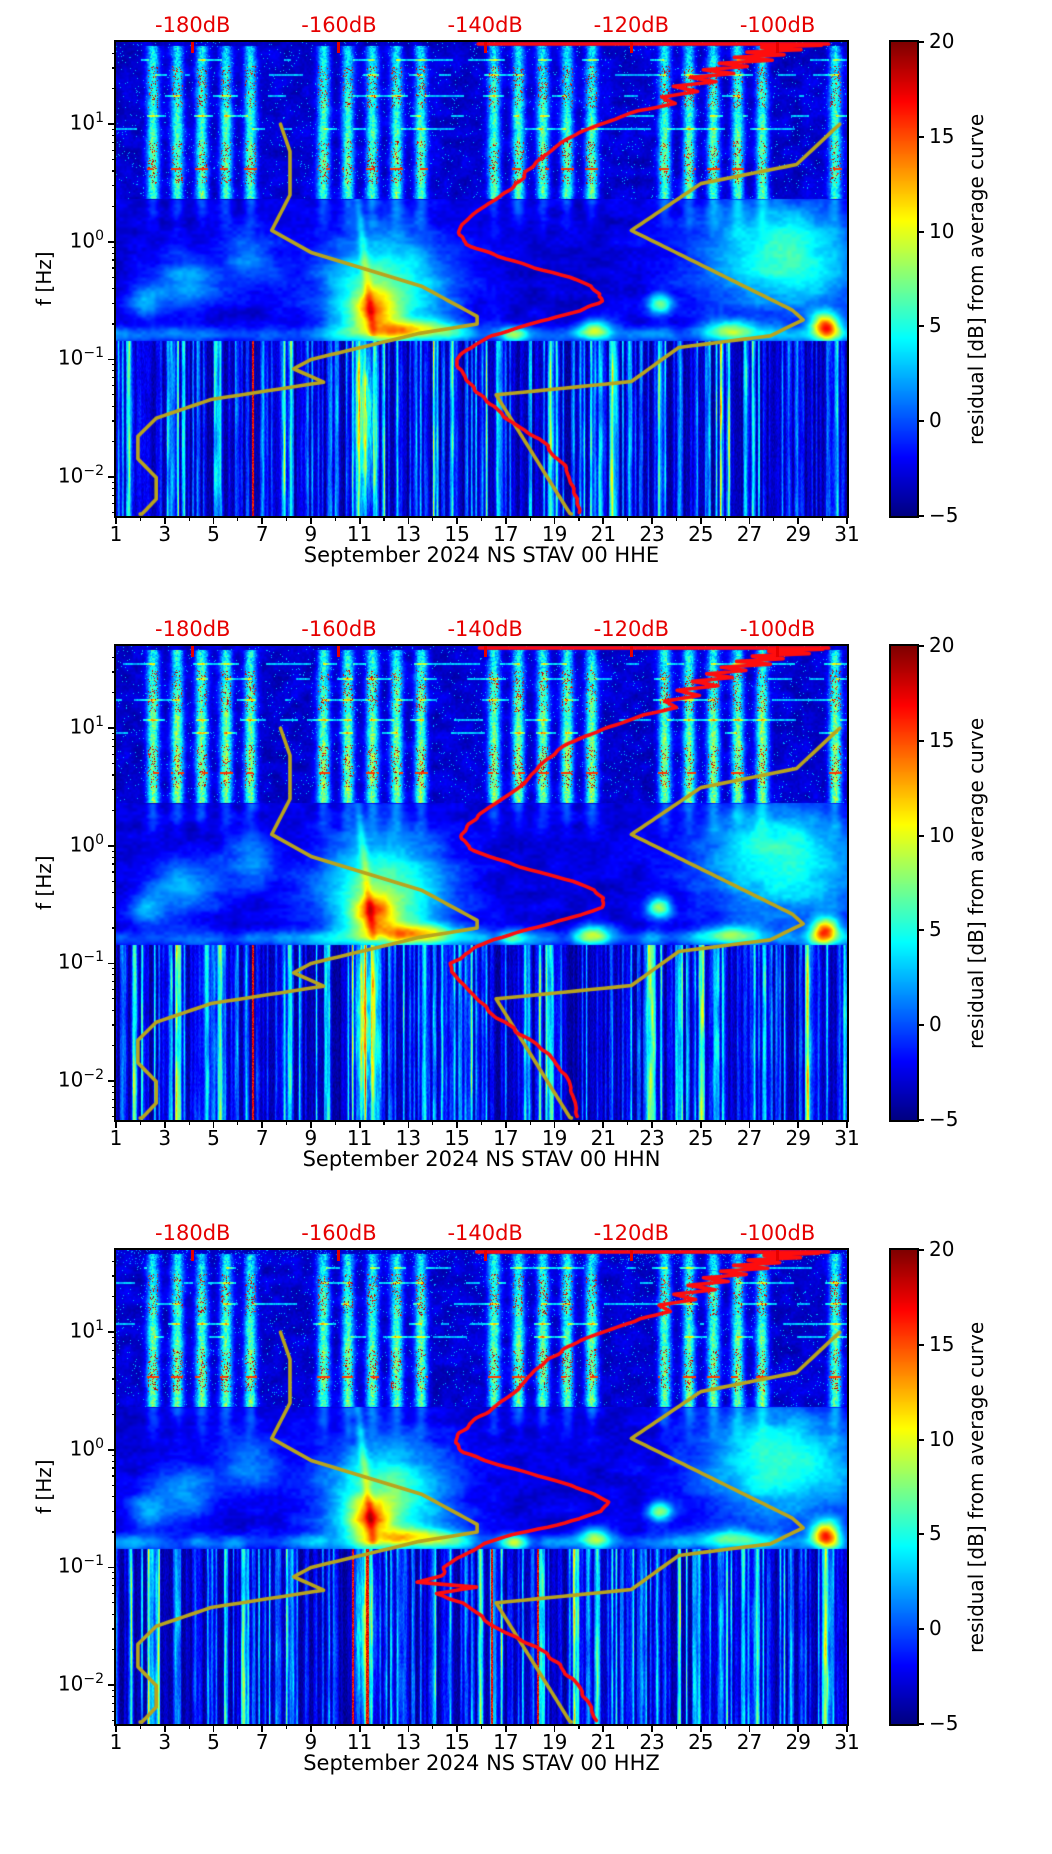 Image resolution: width=1052 pixels, height=1854 pixels. Describe the element at coordinates (408, 1138) in the screenshot. I see `x-axis-tick-label: 13` at that location.